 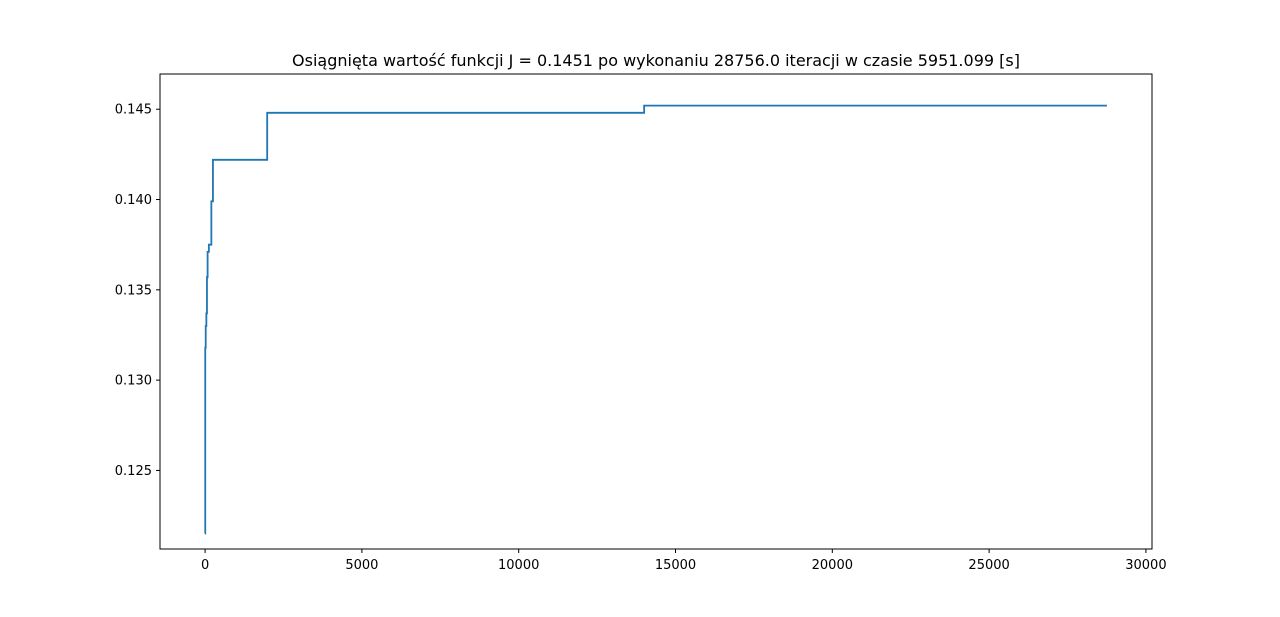 I want to click on y-tick-label: 0.140, so click(x=133, y=200).